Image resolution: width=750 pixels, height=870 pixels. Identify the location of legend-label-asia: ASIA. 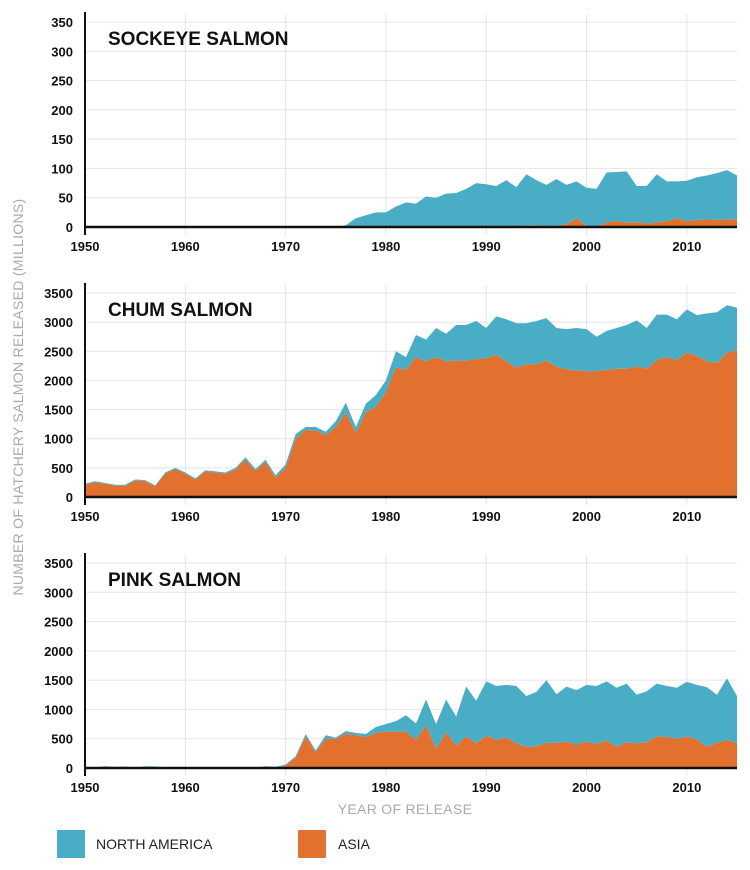
(354, 844).